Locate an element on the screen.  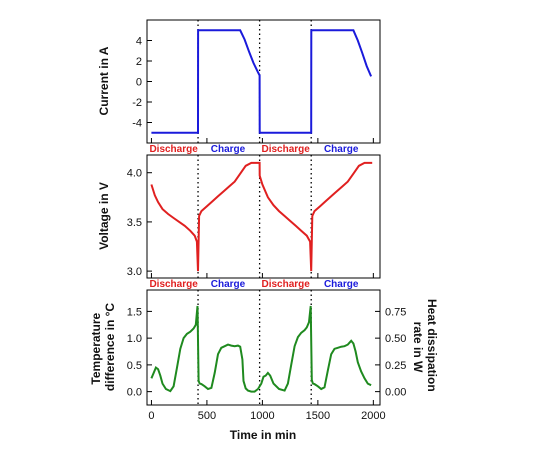
x-tick-label: 2000 is located at coordinates (373, 416).